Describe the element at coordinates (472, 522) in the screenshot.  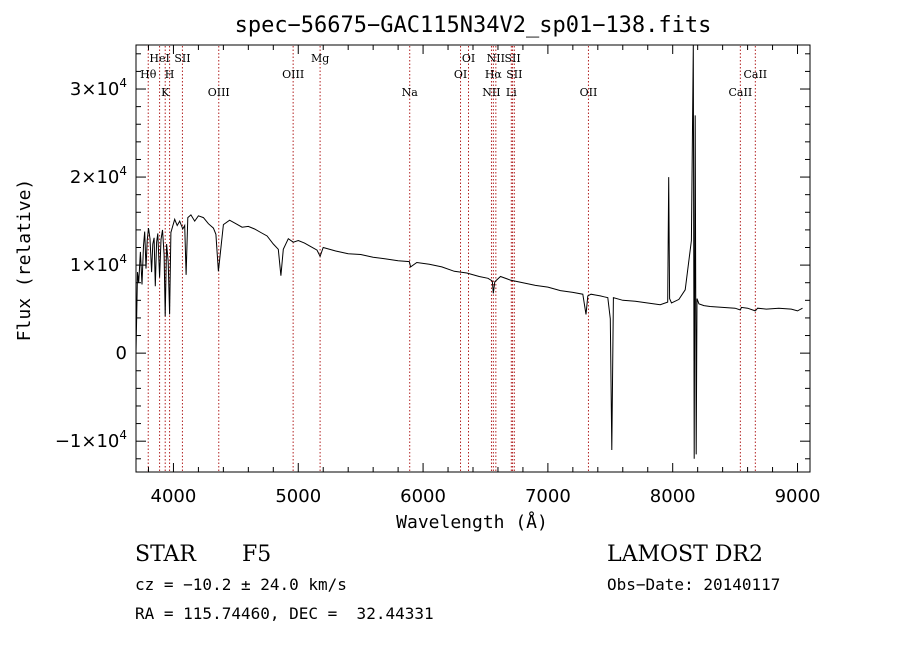
I see `x-axis-label: Wavelength (Å)` at that location.